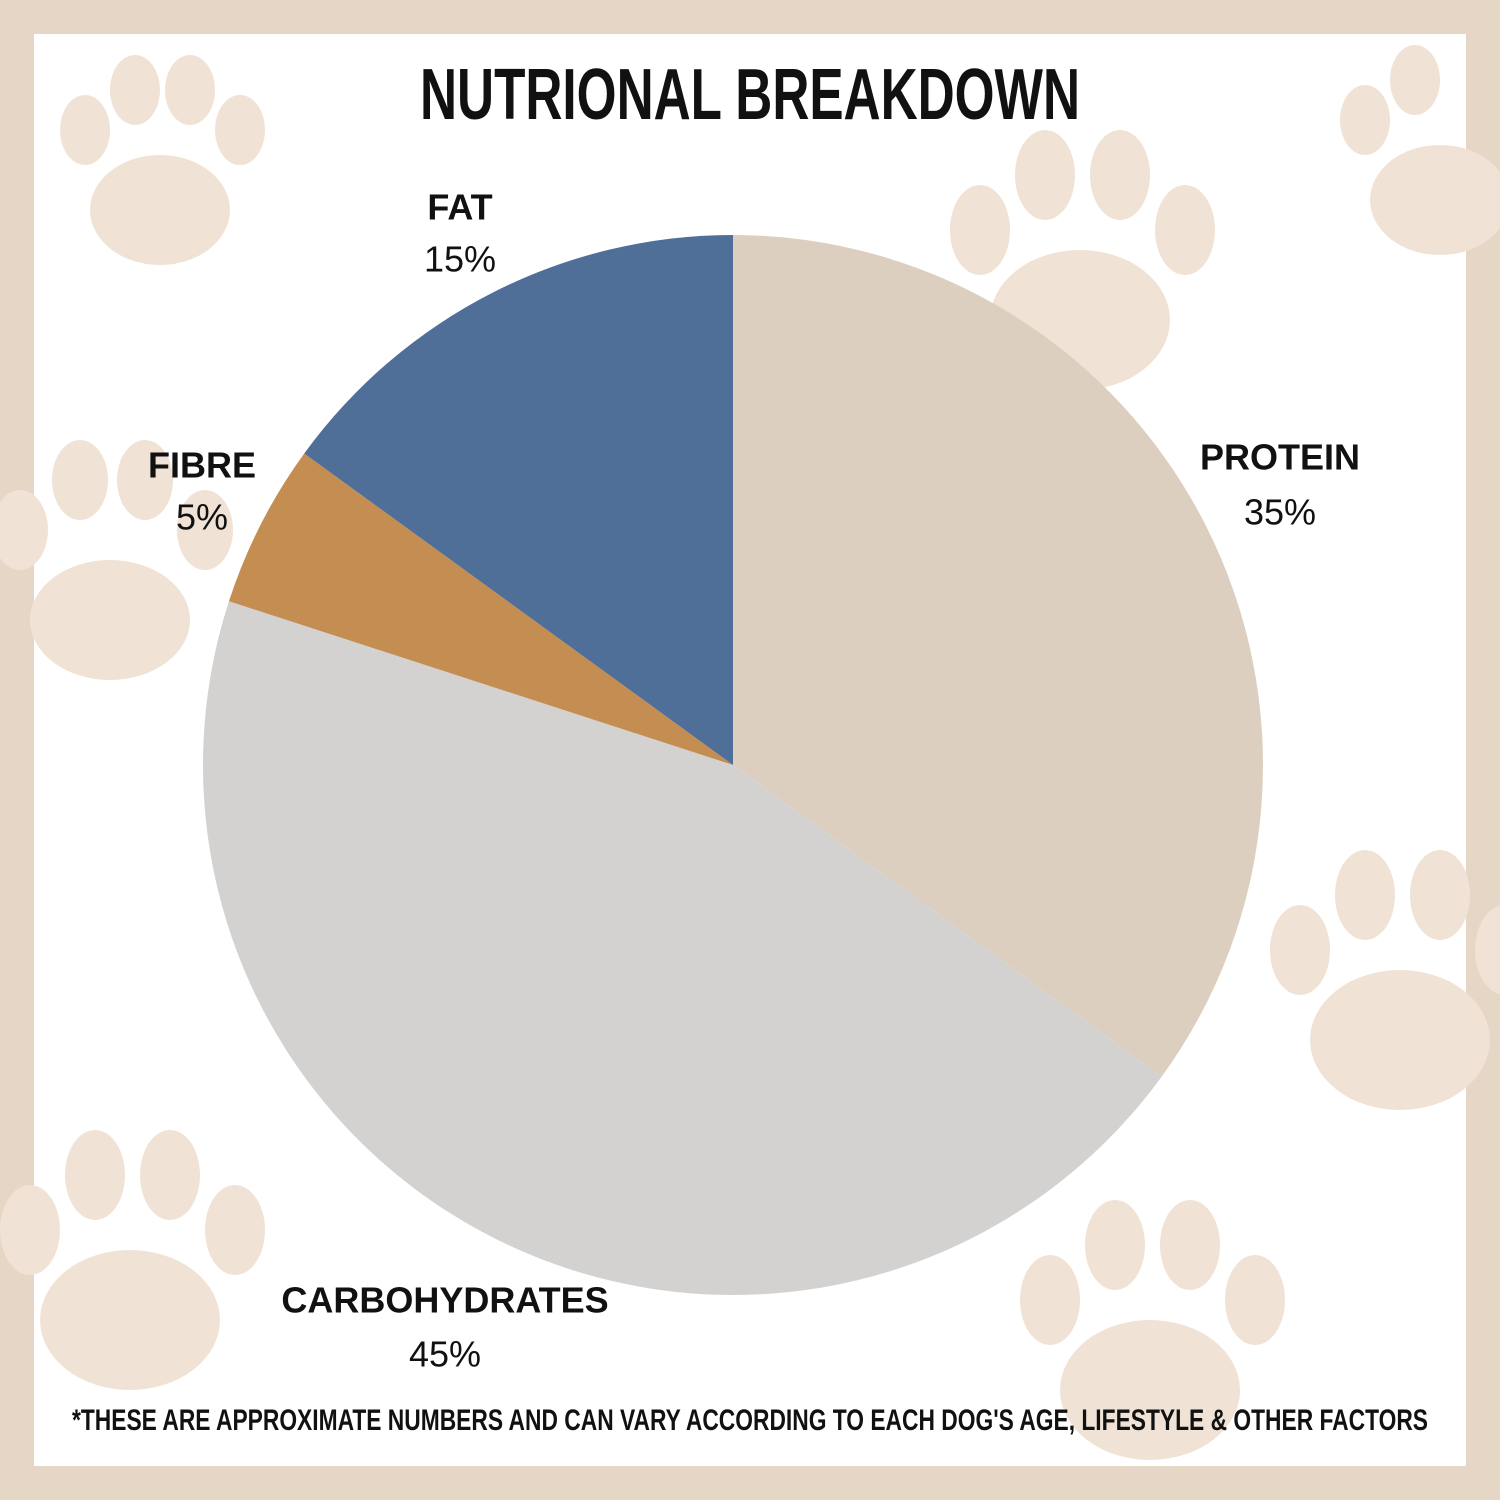  I want to click on slice-label: FIBRE, so click(202, 465).